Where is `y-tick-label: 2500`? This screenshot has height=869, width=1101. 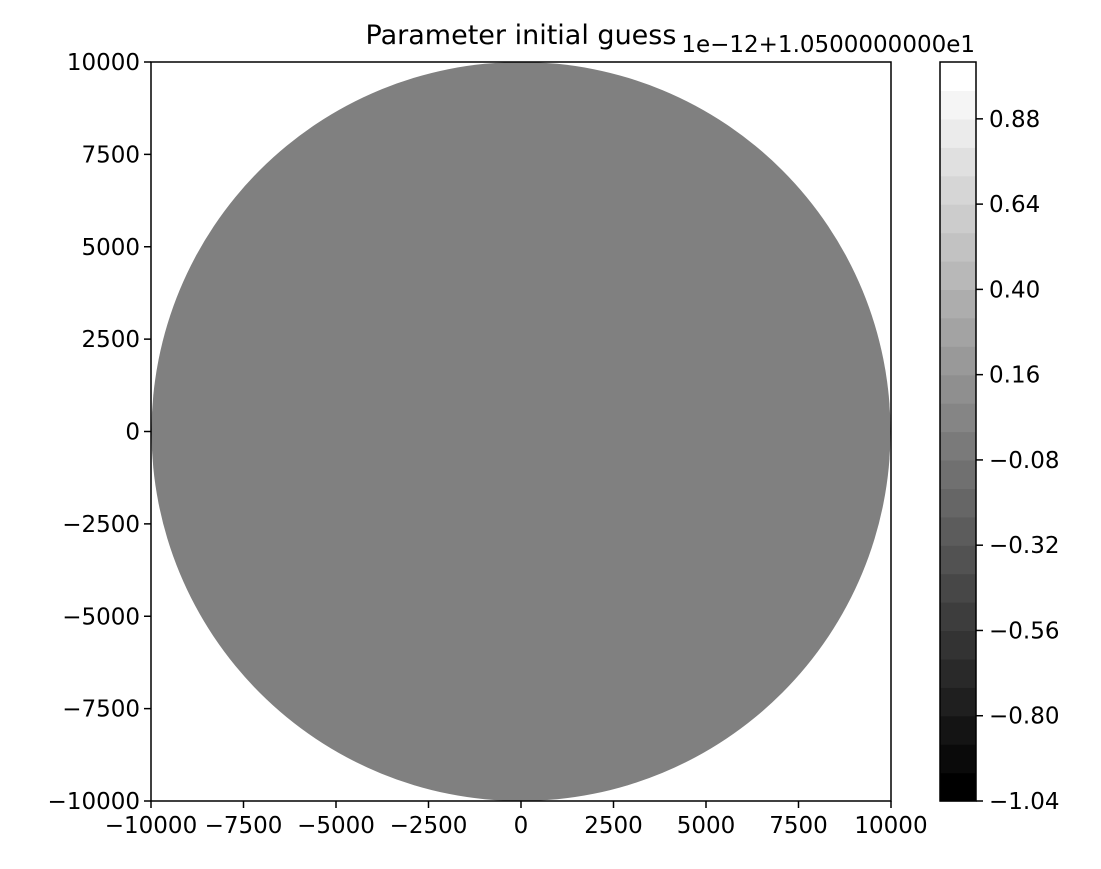 y-tick-label: 2500 is located at coordinates (110, 340).